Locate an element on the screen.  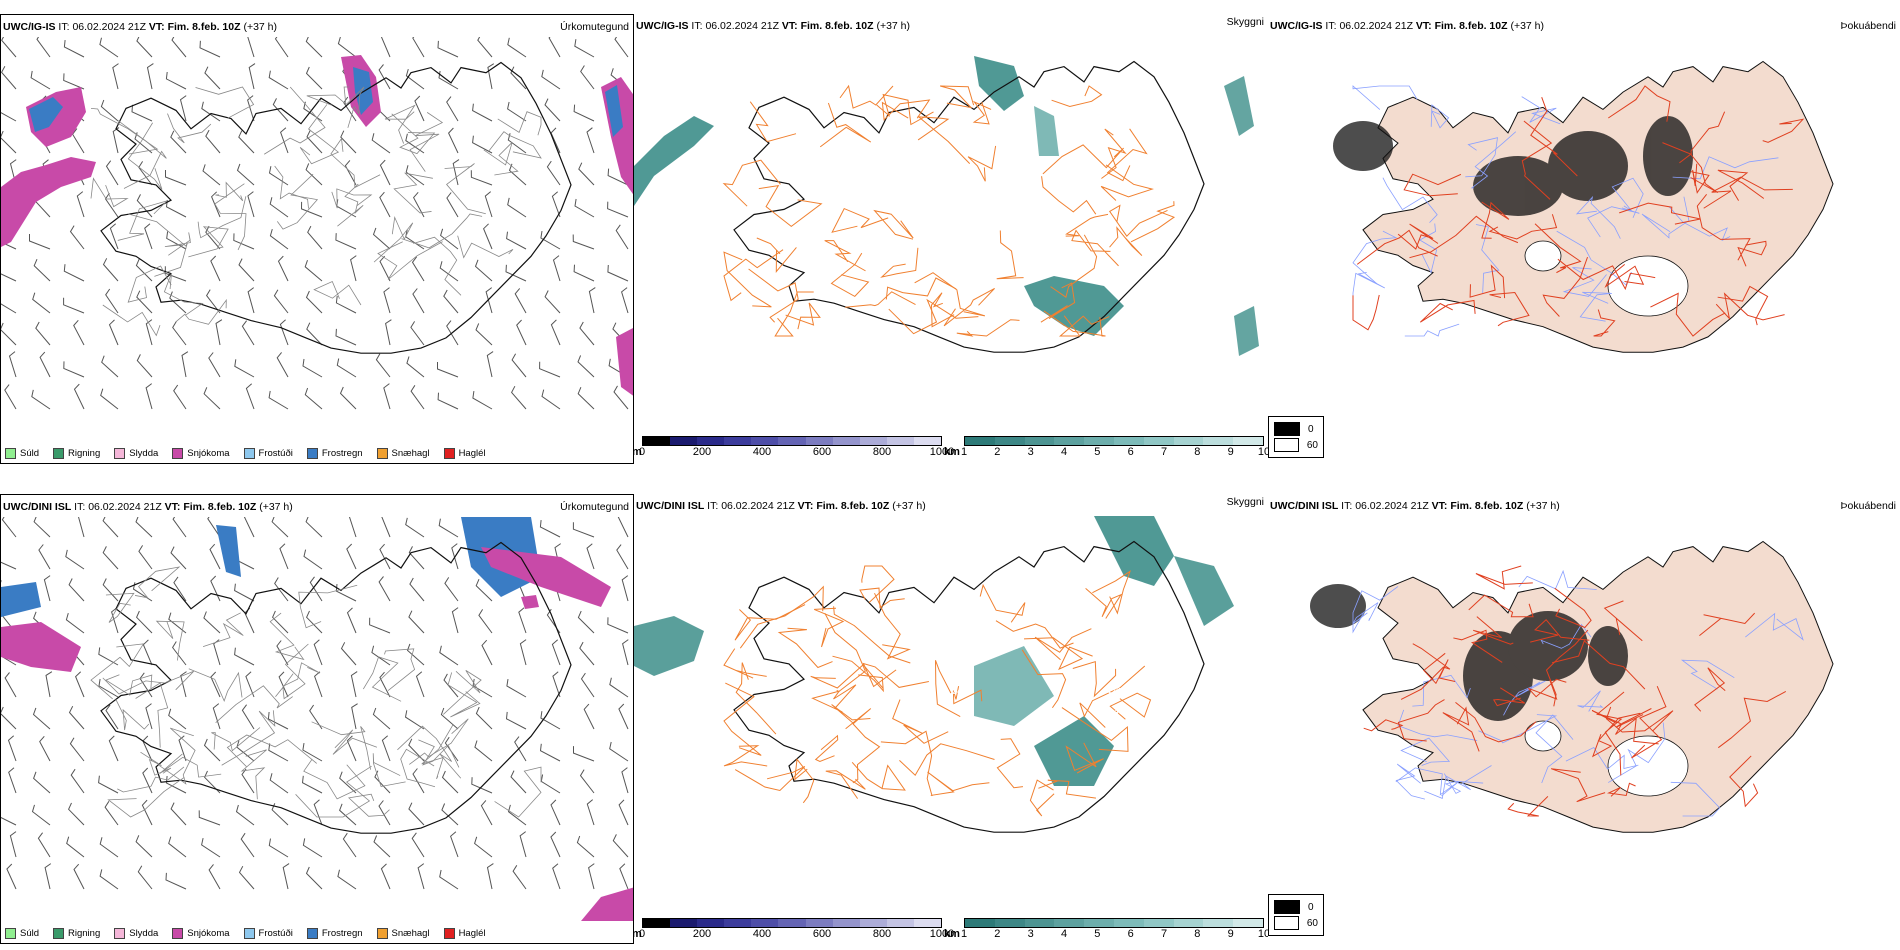
map-label: 30 is located at coordinates (981, 248).